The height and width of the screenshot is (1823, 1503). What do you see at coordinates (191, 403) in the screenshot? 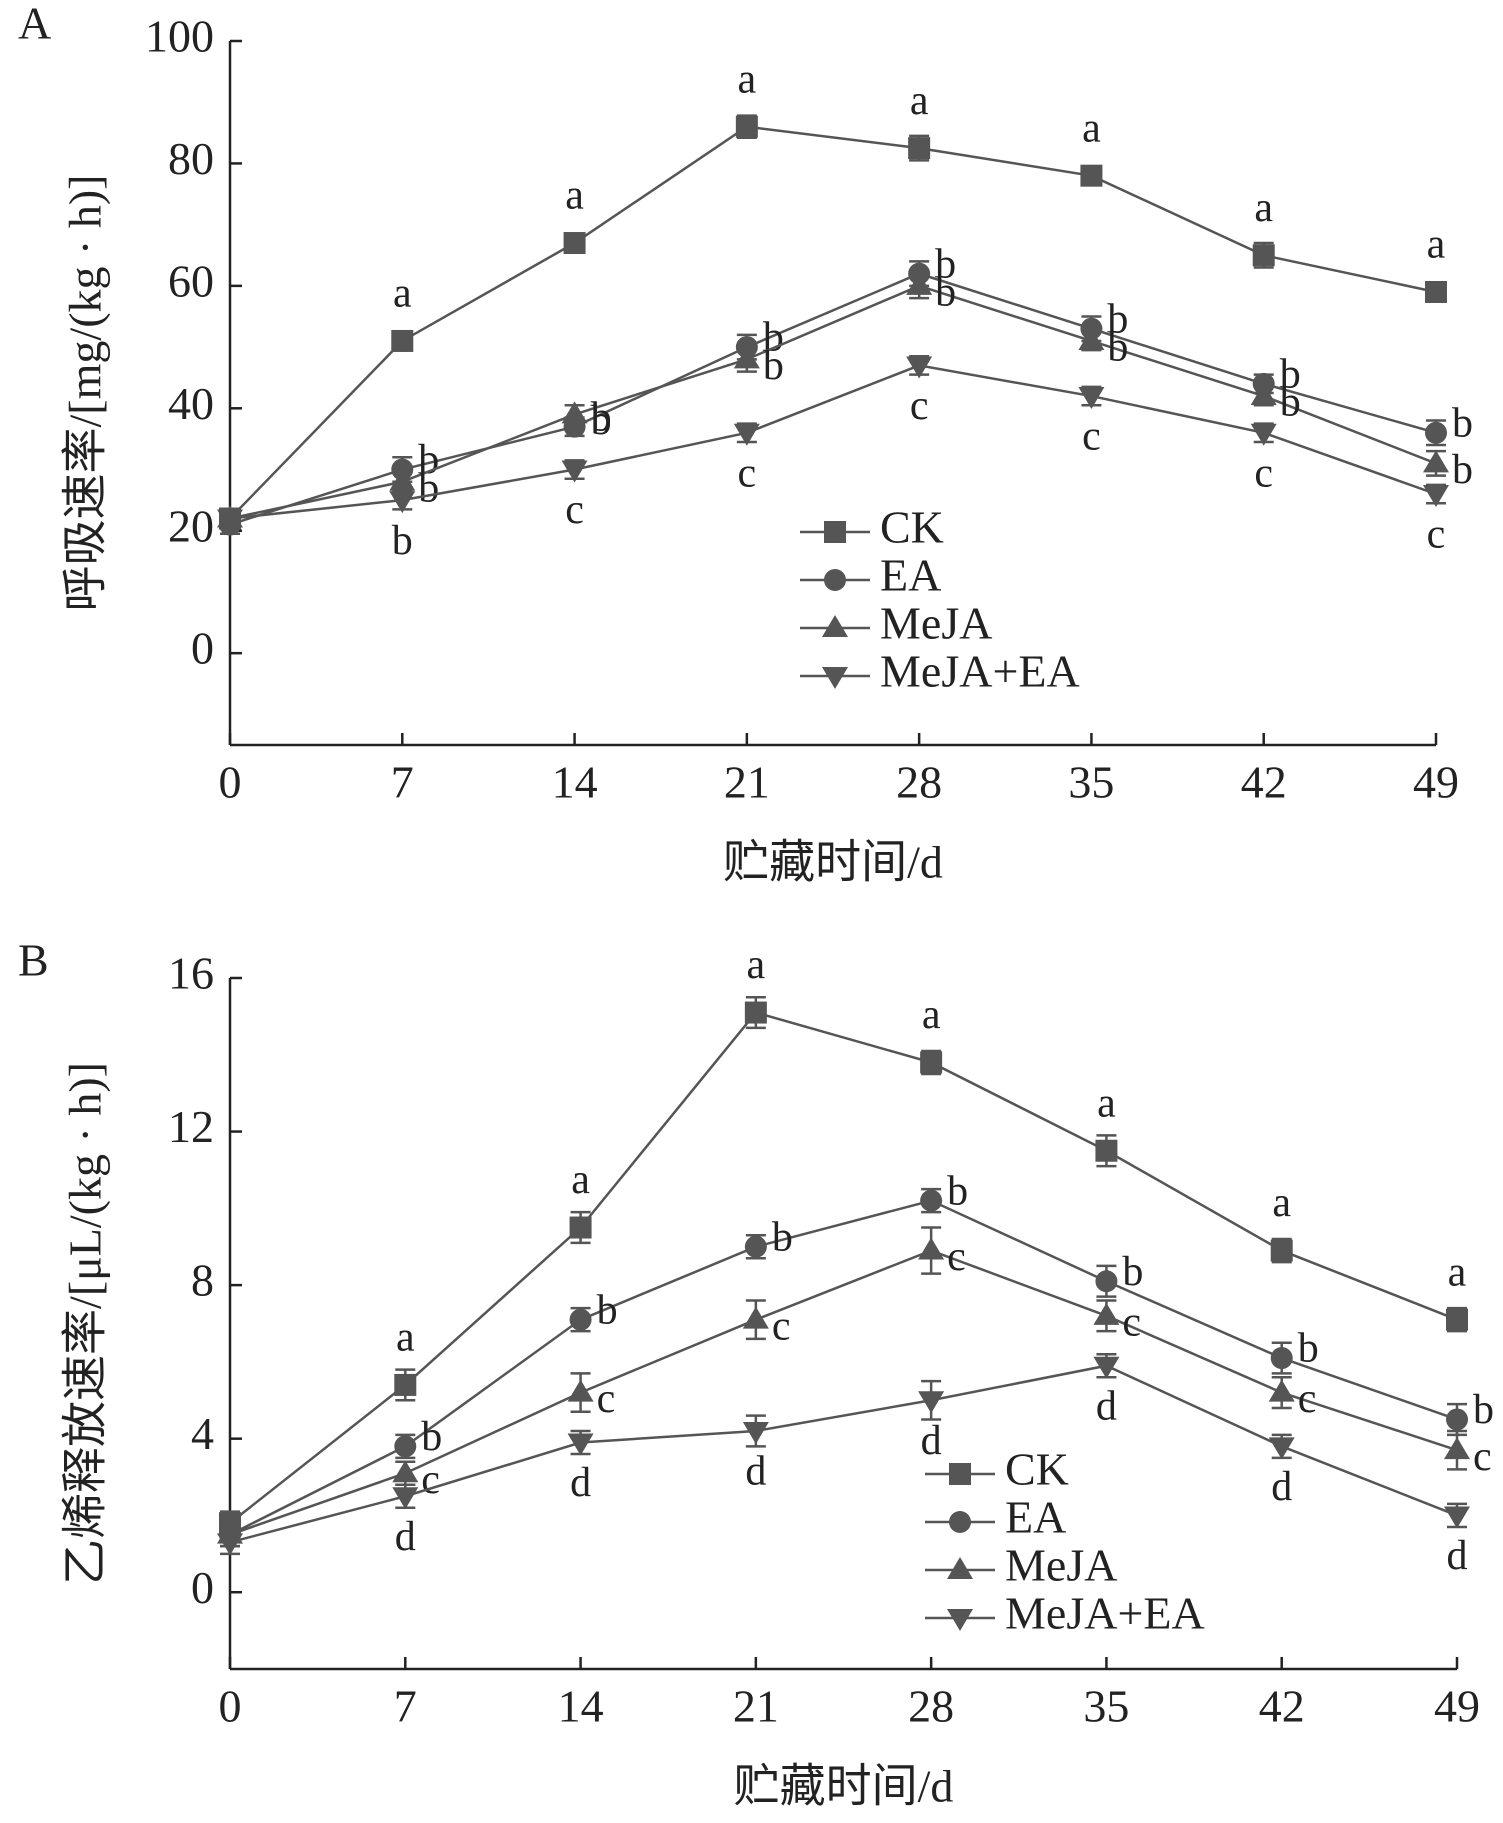
I see `y-tick-label: 40` at bounding box center [191, 403].